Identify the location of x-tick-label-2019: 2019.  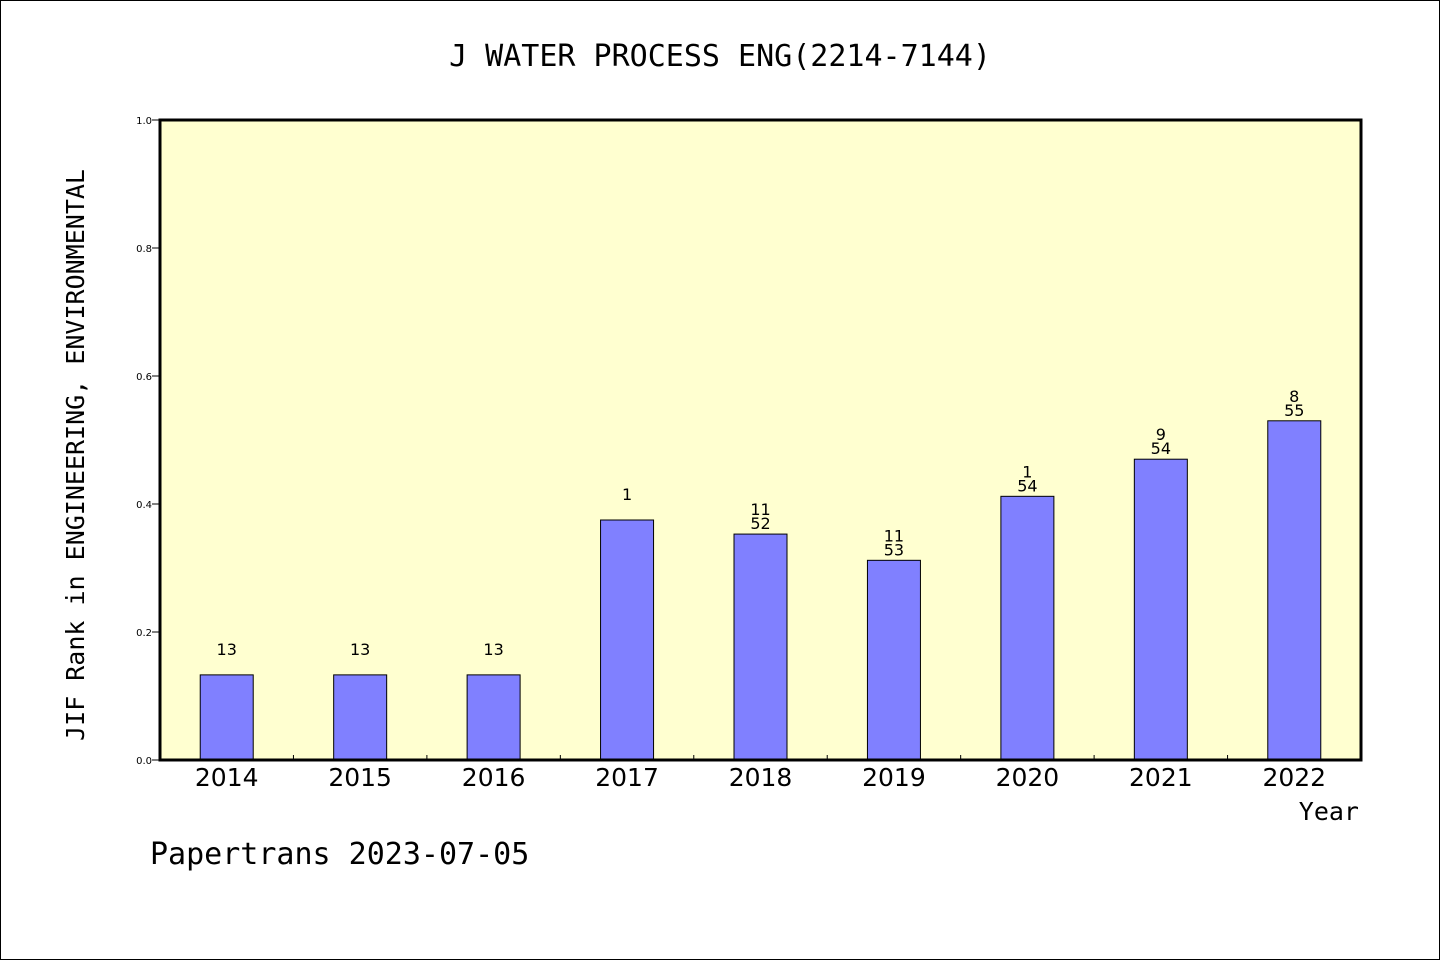
(894, 777).